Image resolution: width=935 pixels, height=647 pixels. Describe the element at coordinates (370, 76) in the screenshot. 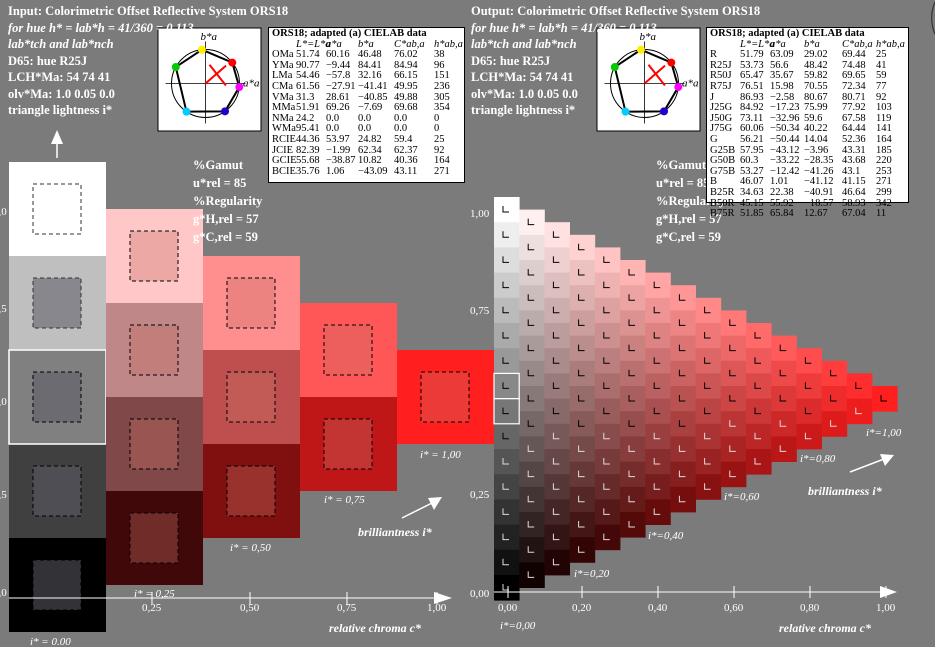

I see `table-cell: 32.16` at that location.